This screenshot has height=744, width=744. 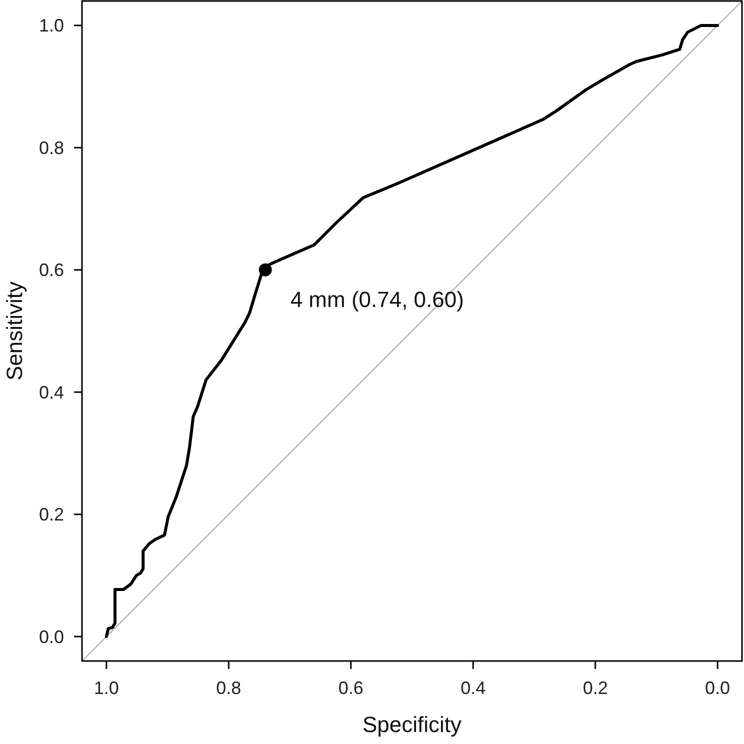 What do you see at coordinates (51, 148) in the screenshot?
I see `y-tick-label: 0.8` at bounding box center [51, 148].